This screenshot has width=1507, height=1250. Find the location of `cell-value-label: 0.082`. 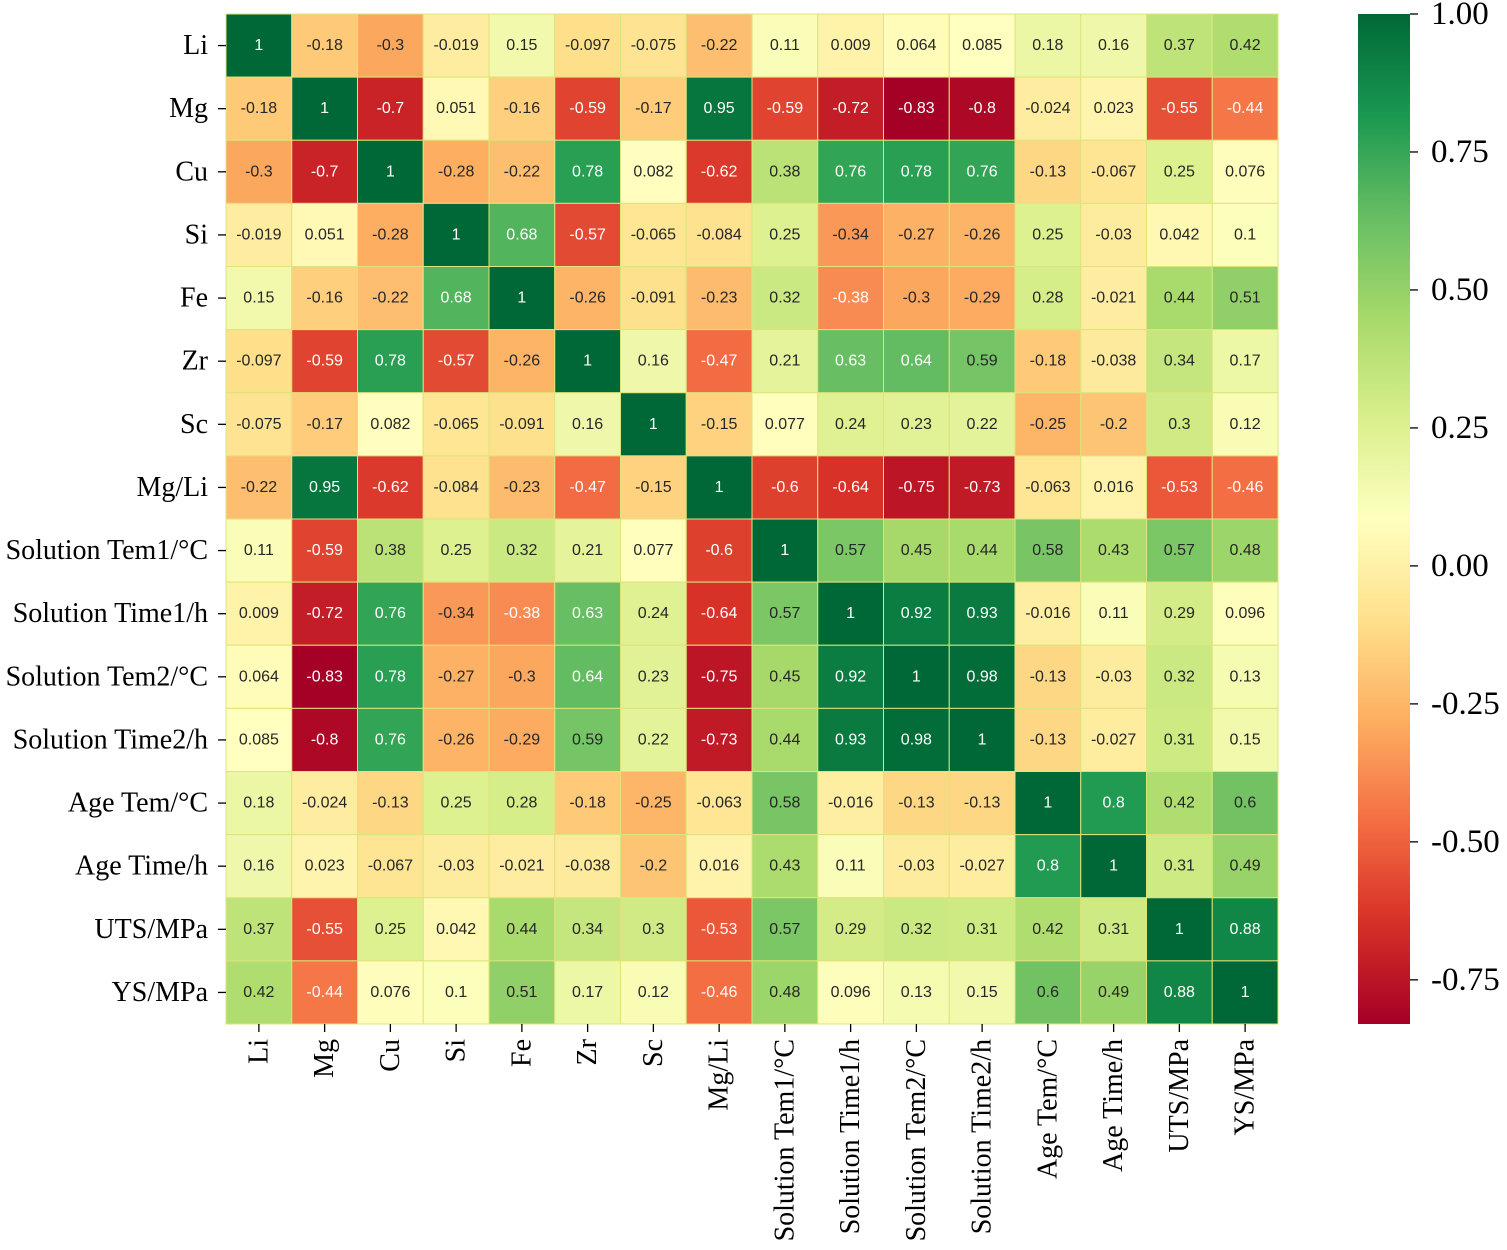

cell-value-label: 0.082 is located at coordinates (390, 424).